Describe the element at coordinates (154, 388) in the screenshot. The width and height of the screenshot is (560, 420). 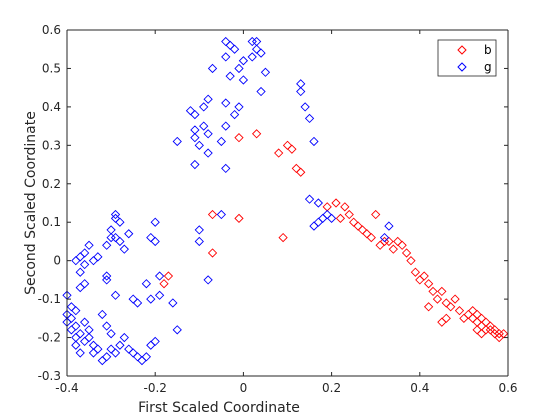
I see `x-tick-label: -0.2` at that location.